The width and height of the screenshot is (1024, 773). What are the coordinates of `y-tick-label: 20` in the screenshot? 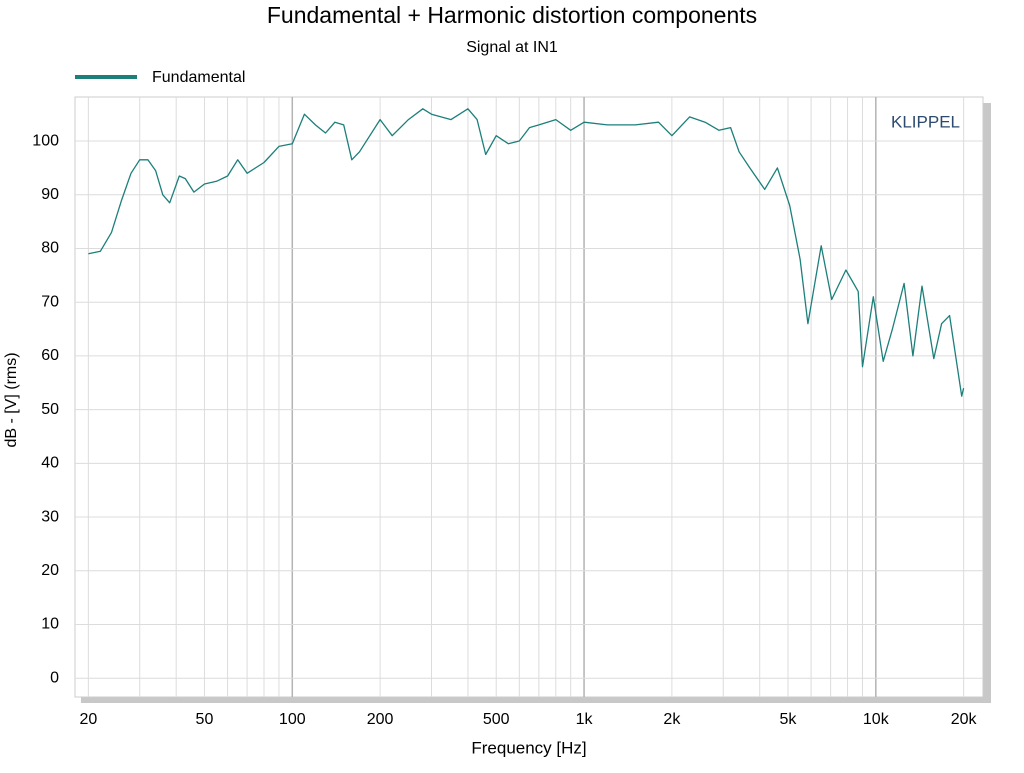 It's located at (50, 570).